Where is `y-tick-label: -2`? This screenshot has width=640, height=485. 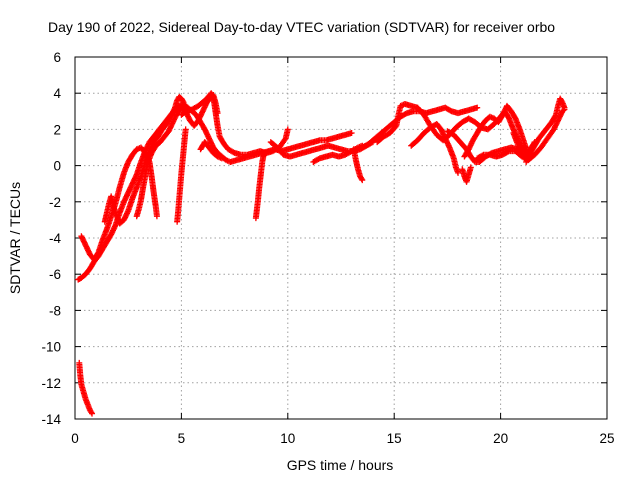
y-tick-label: -2 is located at coordinates (55, 202).